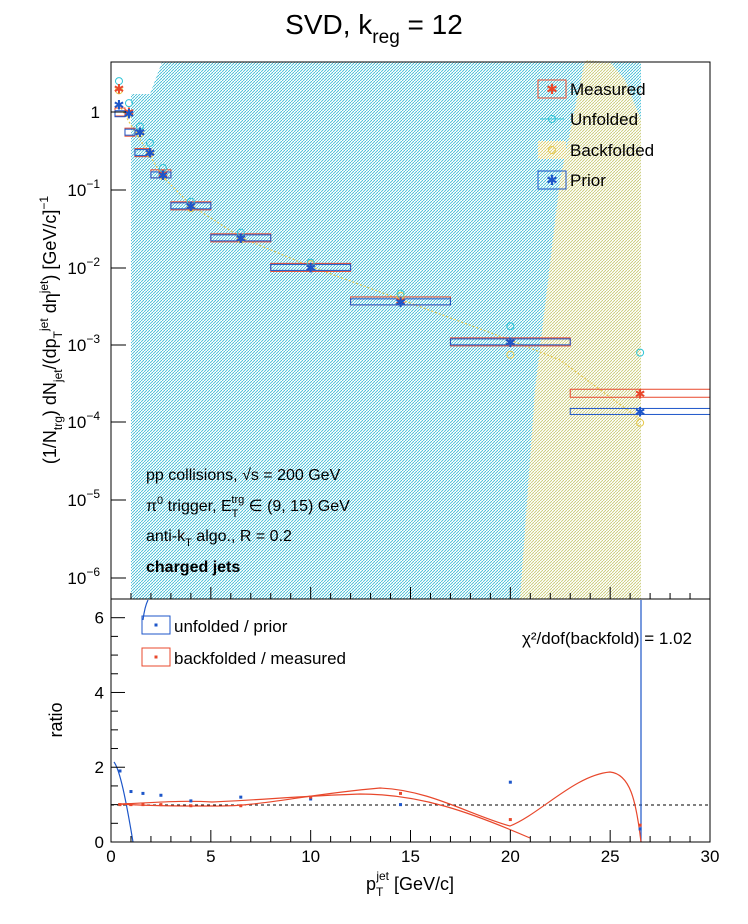  Describe the element at coordinates (83, 188) in the screenshot. I see `y-tick-1e-1: 10⁻¹` at that location.